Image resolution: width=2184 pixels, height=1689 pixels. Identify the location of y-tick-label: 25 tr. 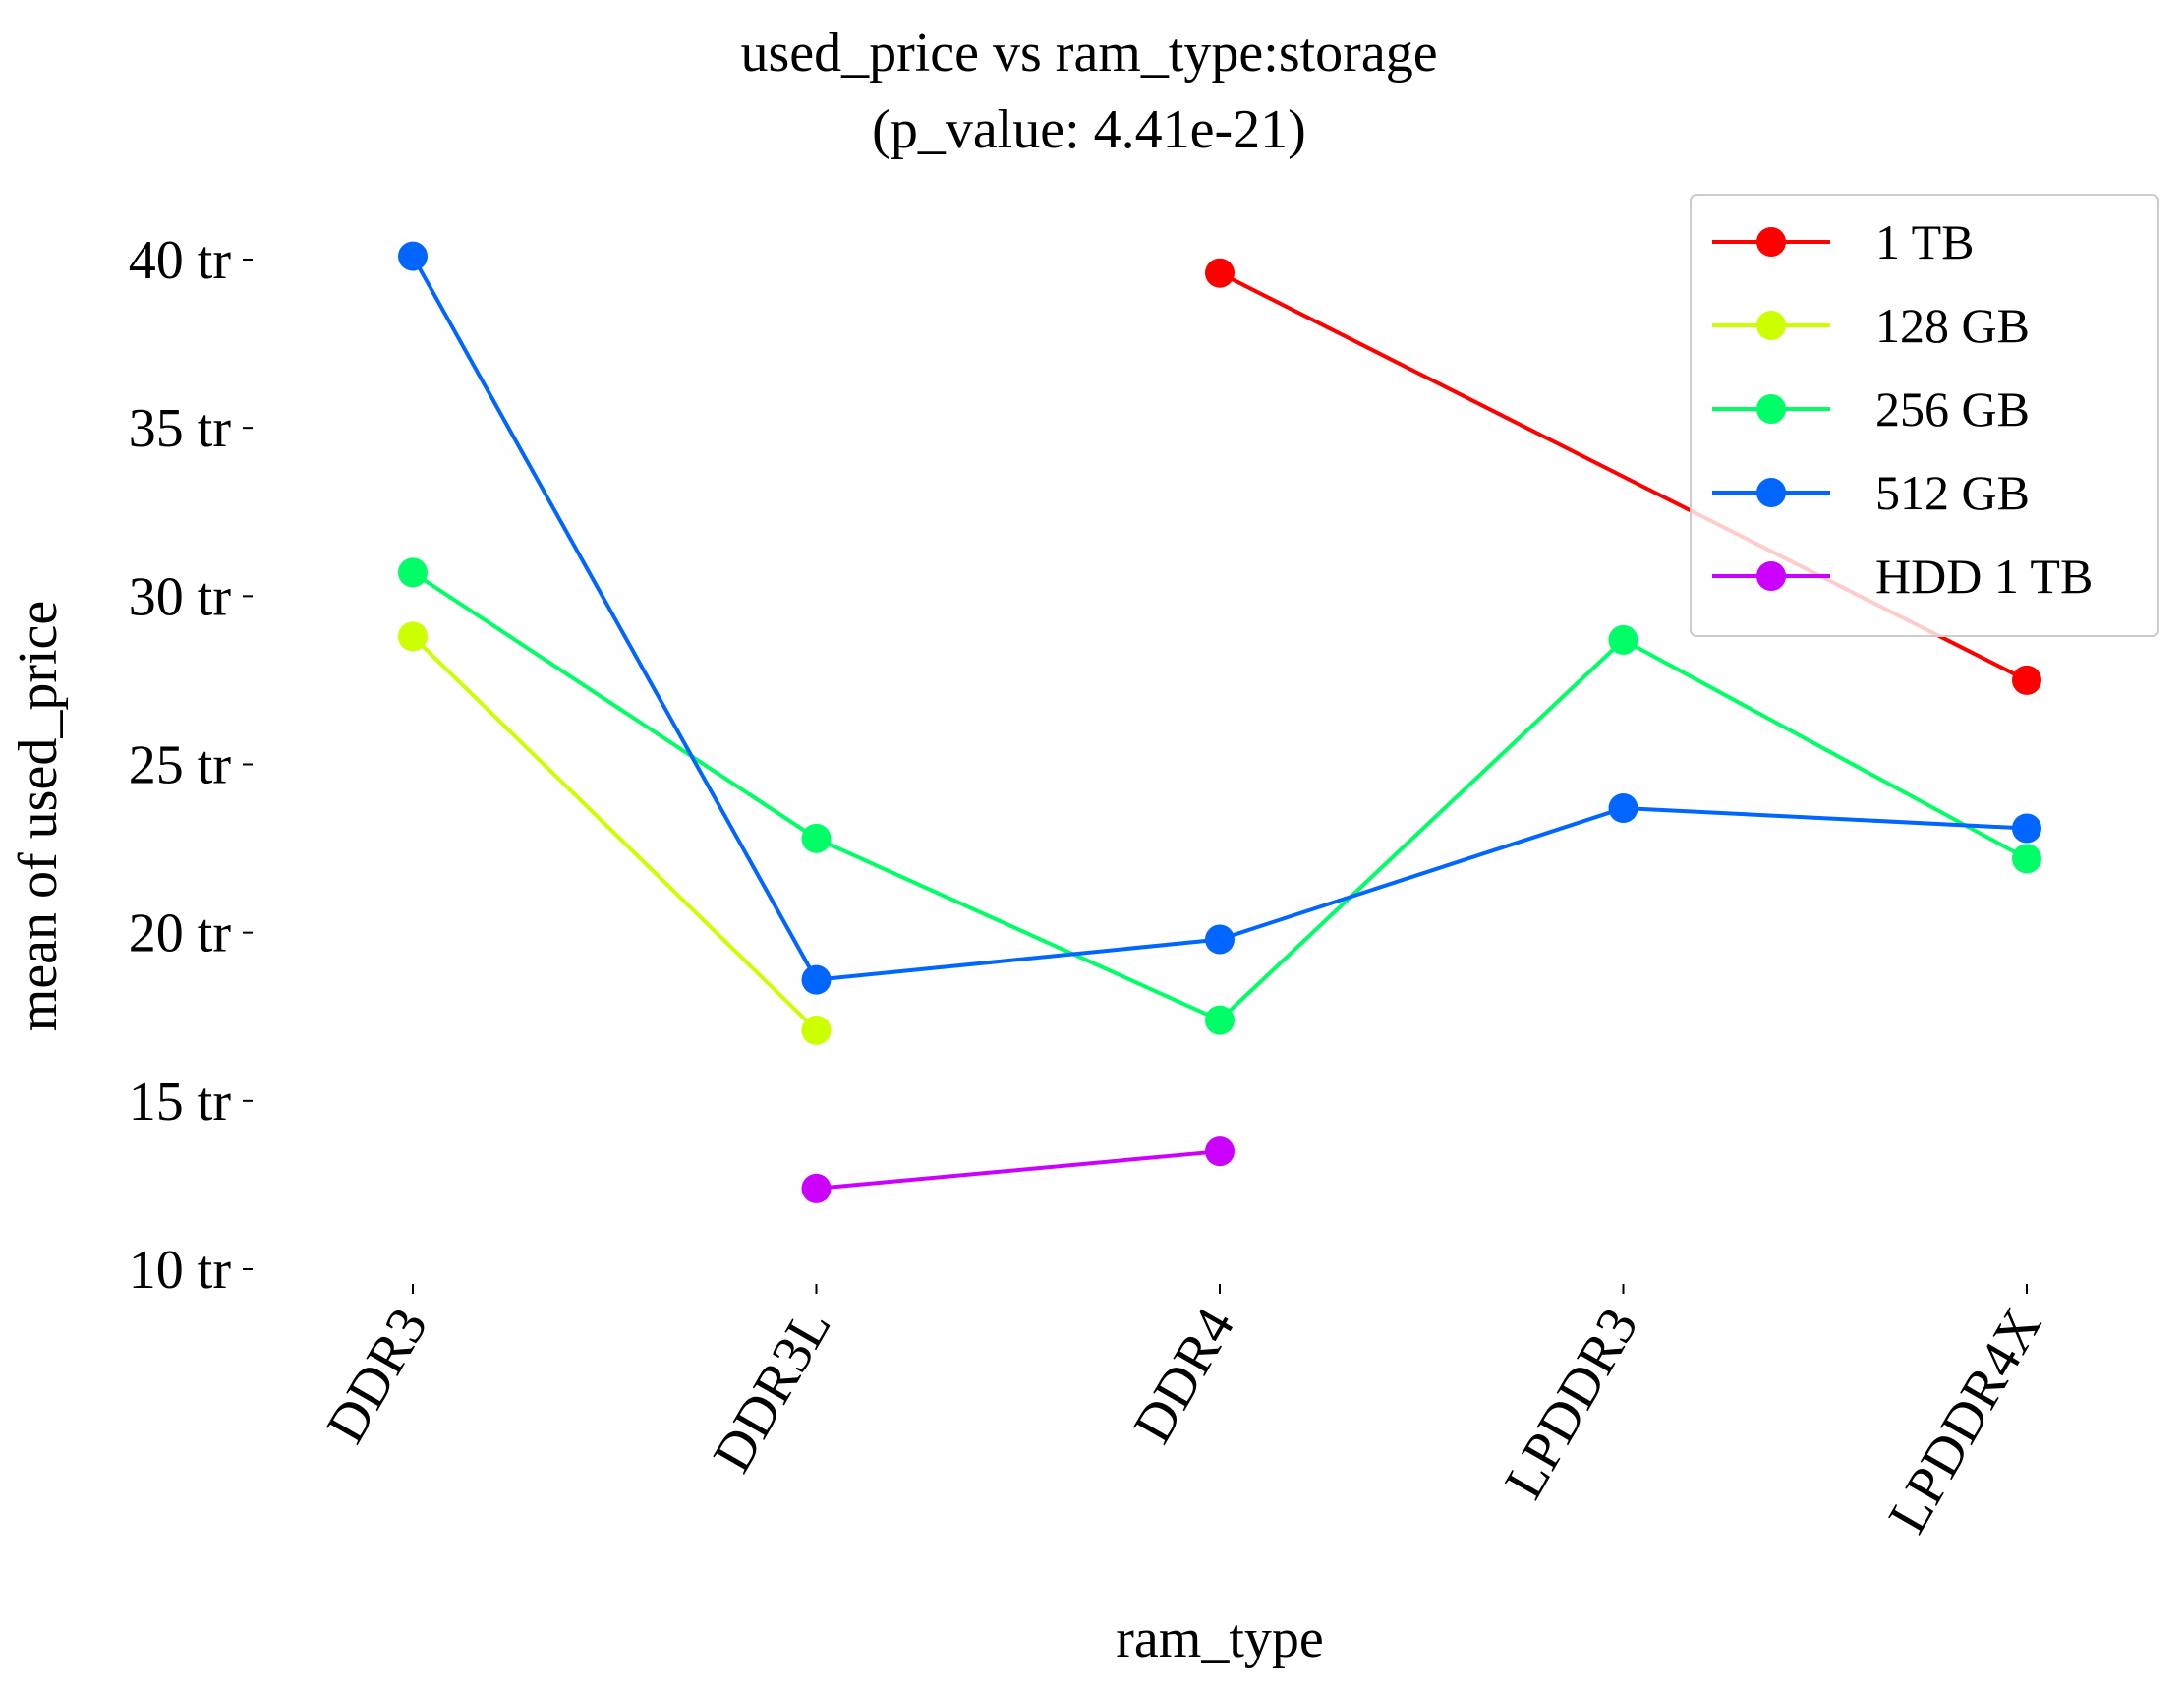
(180, 765).